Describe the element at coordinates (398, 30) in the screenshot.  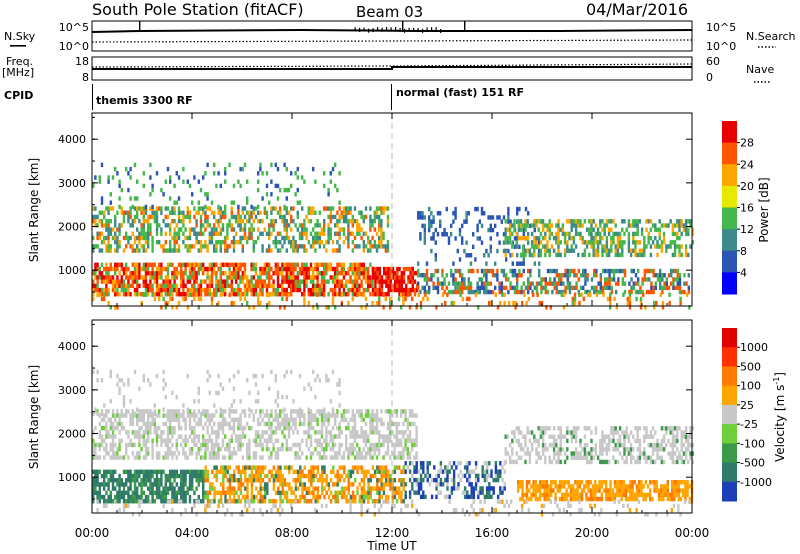
I see `nsky-bumps` at that location.